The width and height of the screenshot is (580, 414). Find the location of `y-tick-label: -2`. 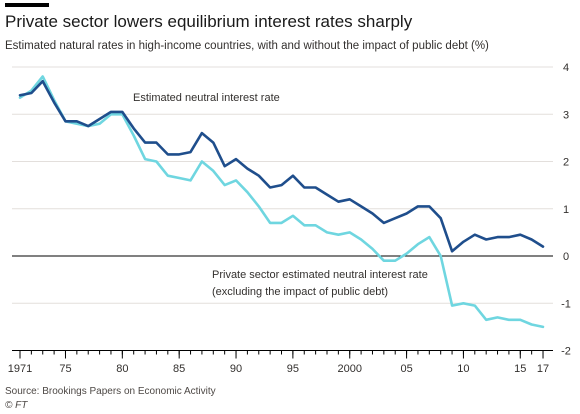

y-tick-label: -2 is located at coordinates (566, 352).